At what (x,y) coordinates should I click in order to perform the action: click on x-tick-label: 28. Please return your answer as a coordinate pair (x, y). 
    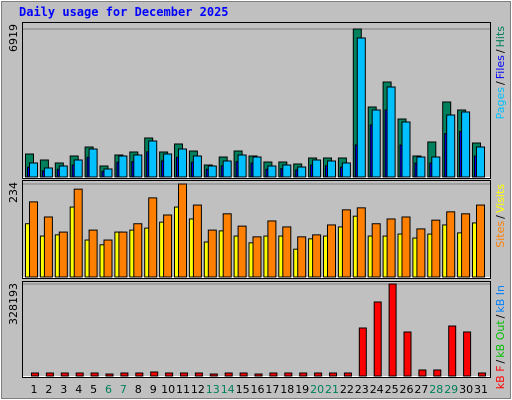
    Looking at the image, I should click on (436, 389).